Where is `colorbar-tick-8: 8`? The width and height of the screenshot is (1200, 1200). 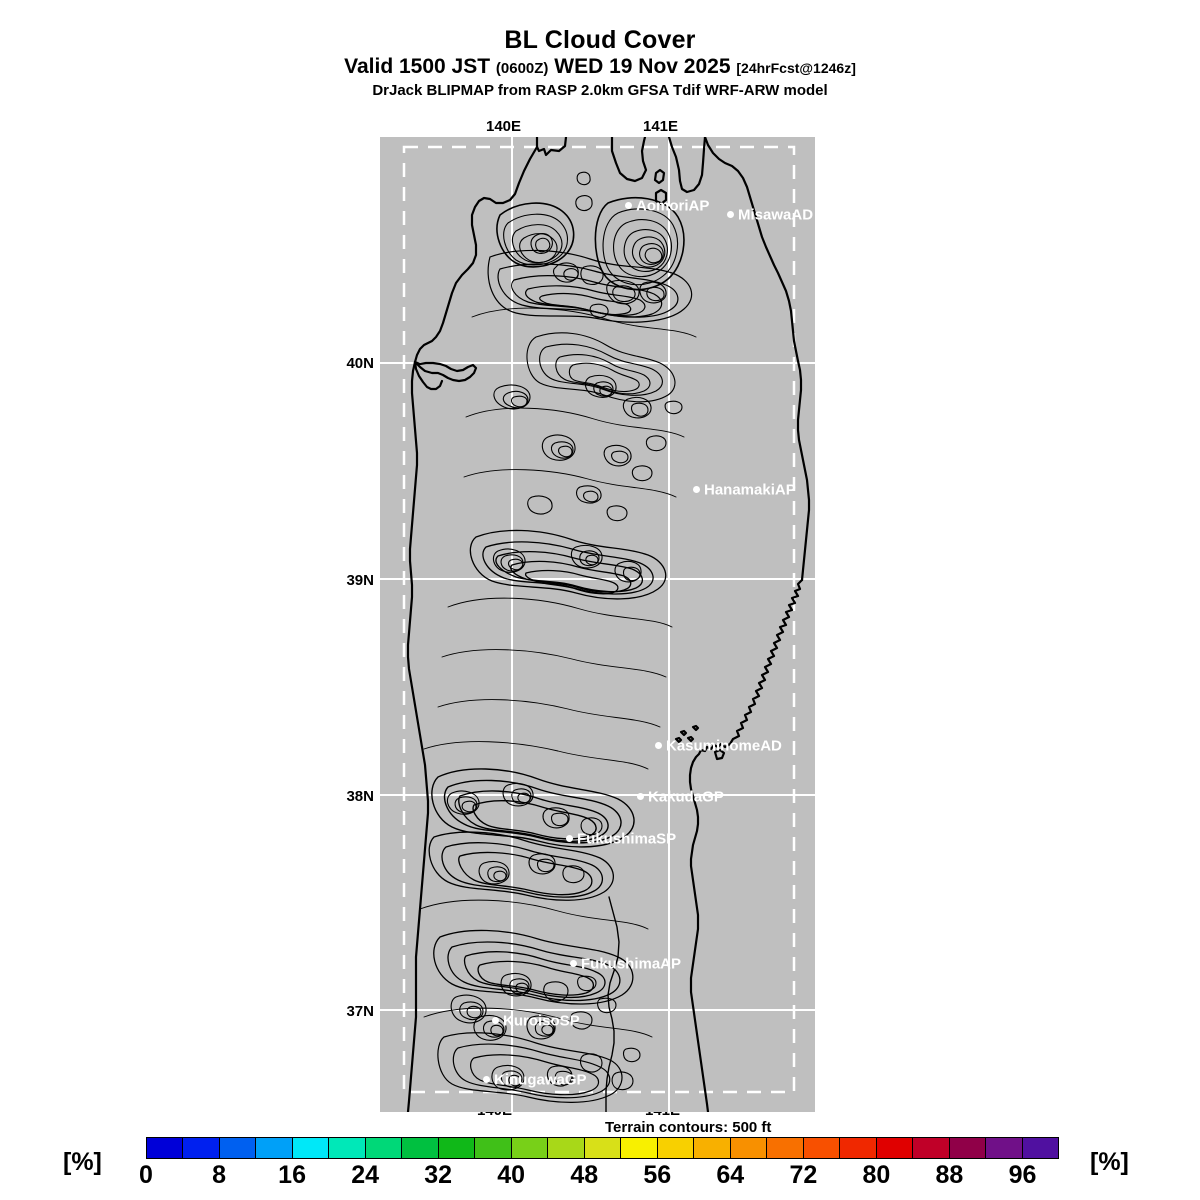
colorbar-tick-8: 8 is located at coordinates (219, 1175).